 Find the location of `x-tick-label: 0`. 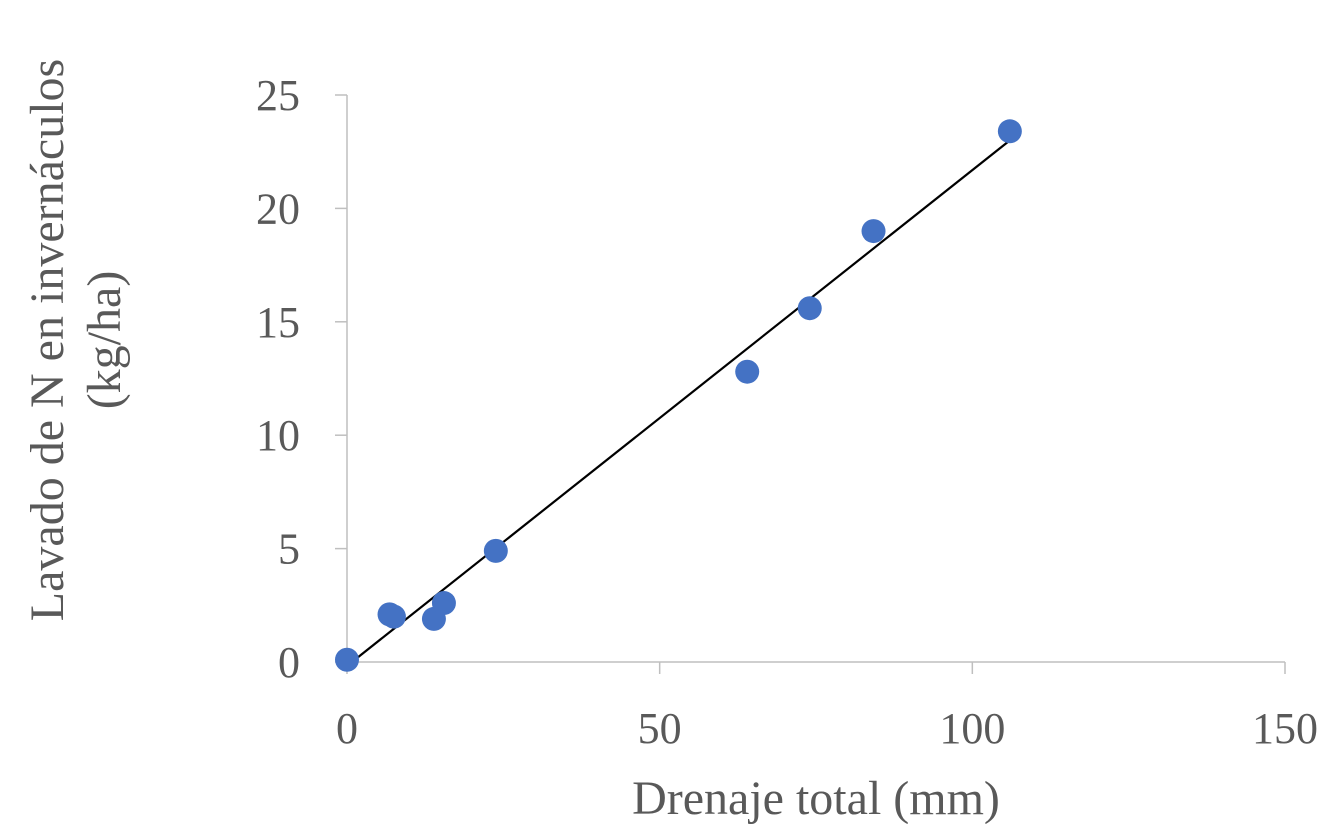

x-tick-label: 0 is located at coordinates (347, 728).